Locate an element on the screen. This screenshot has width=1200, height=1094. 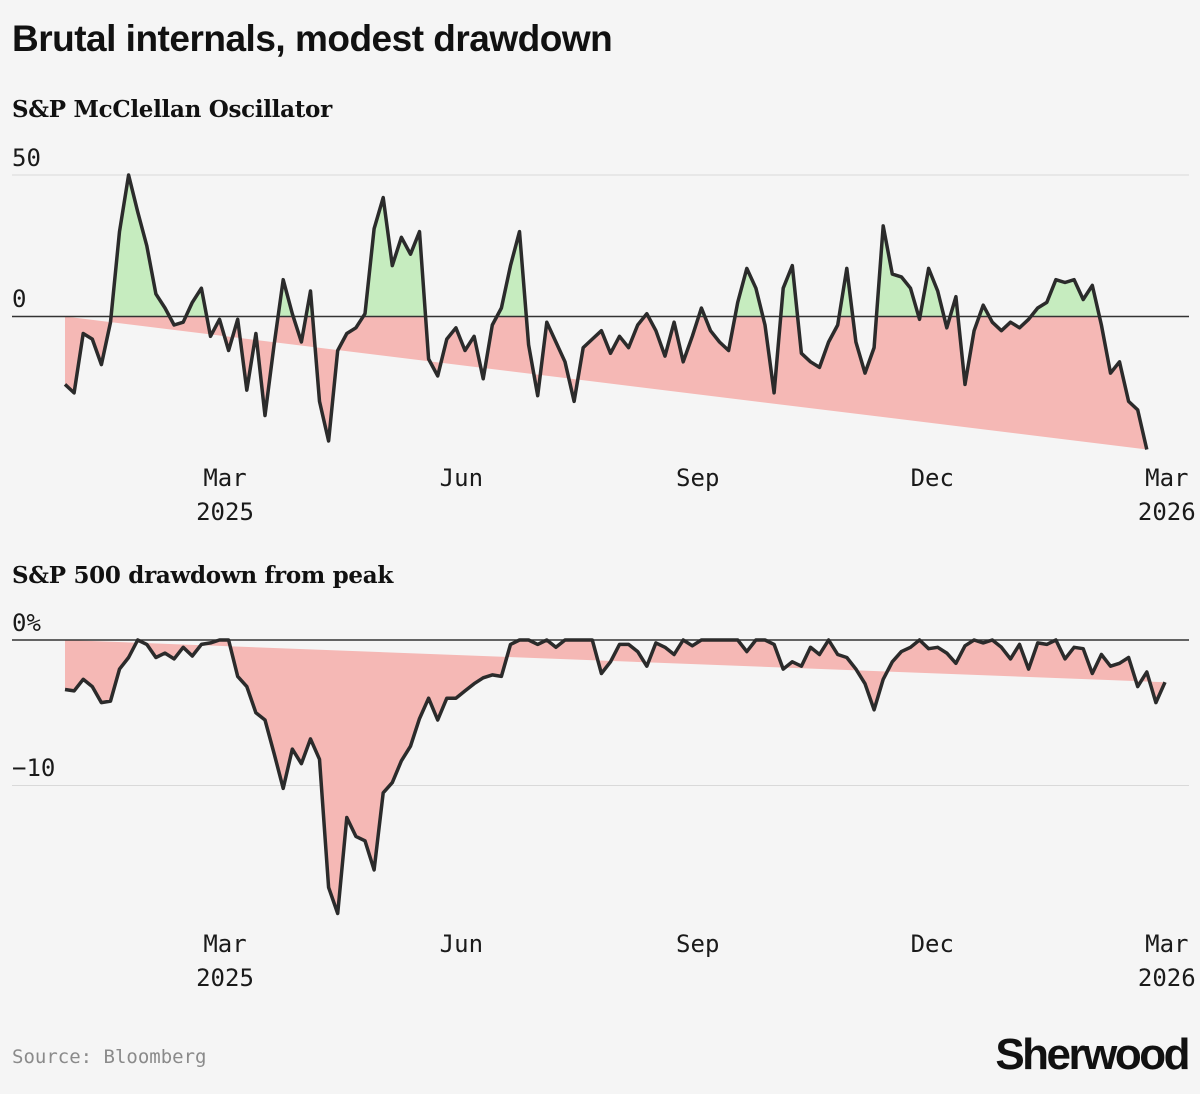
drawdown-xtick-year: 2025 is located at coordinates (225, 978).